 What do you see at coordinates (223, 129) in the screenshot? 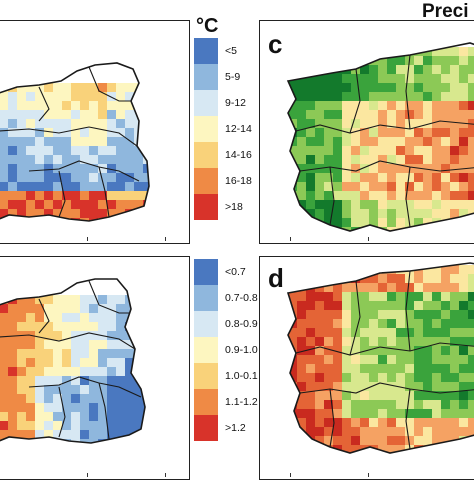
I see `temperature-legend: <5 5-9 9-12 12-14 14-16 16-18 >18` at bounding box center [223, 129].